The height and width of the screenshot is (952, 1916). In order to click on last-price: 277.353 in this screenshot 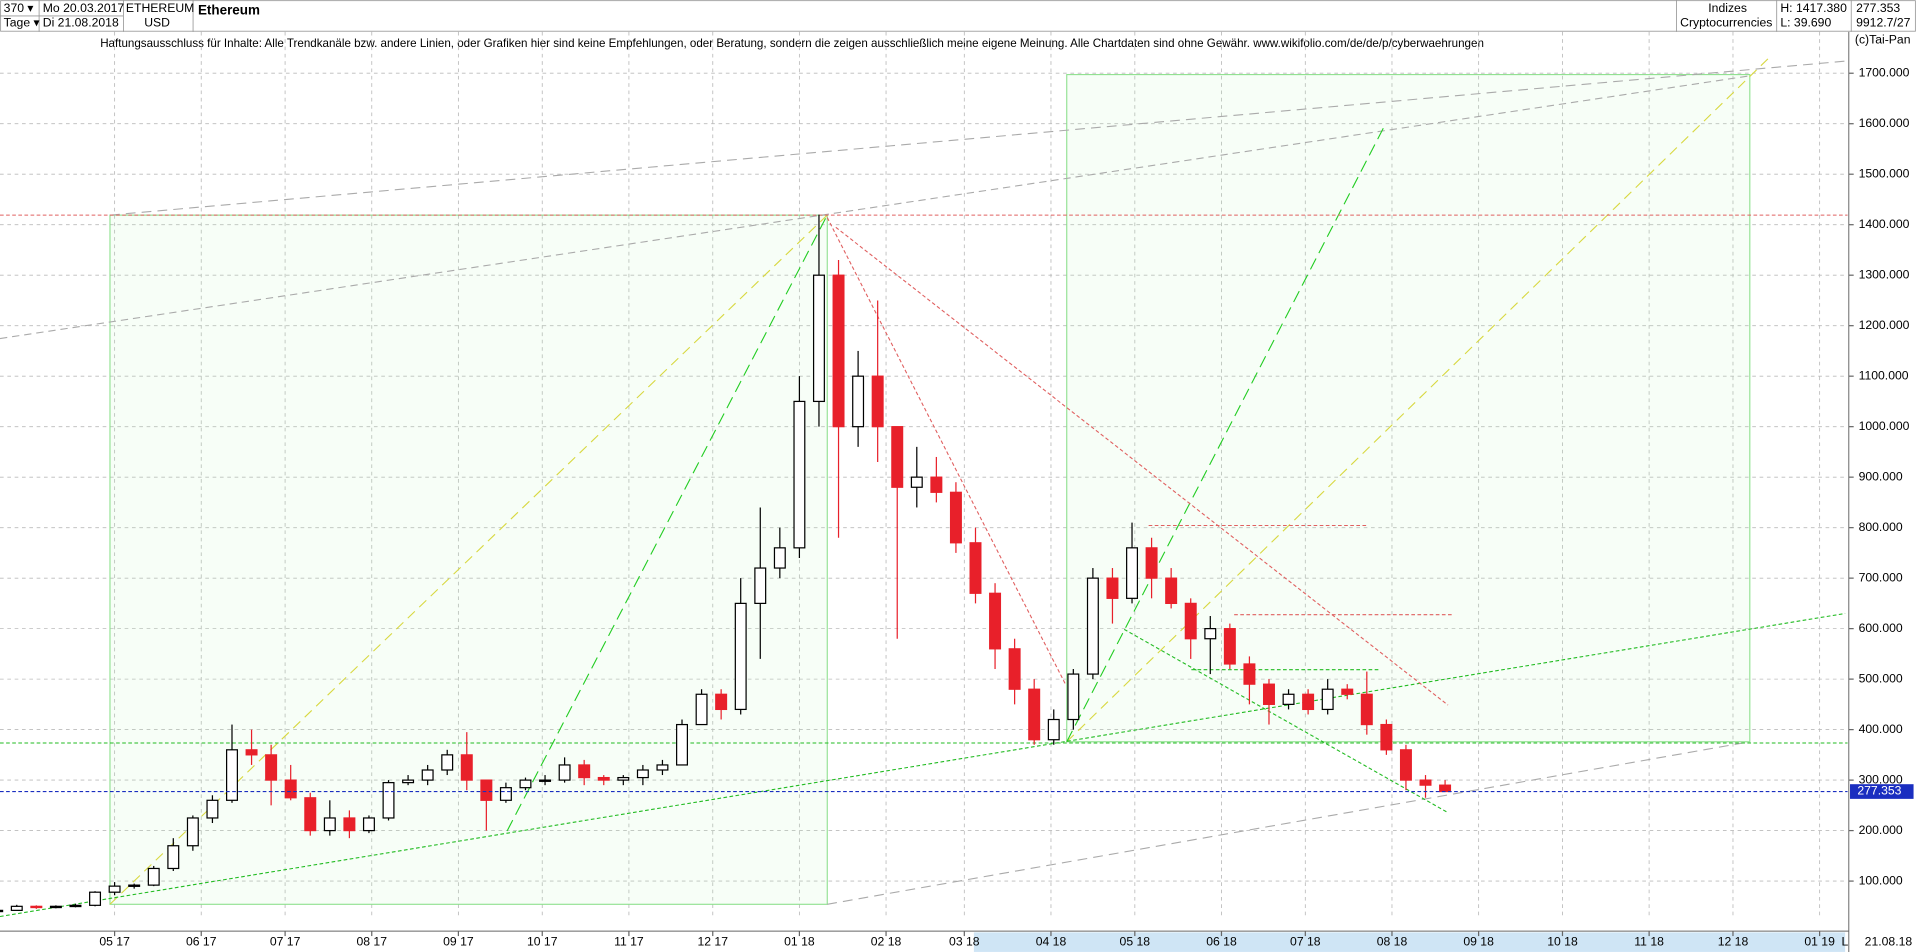, I will do `click(1878, 8)`.